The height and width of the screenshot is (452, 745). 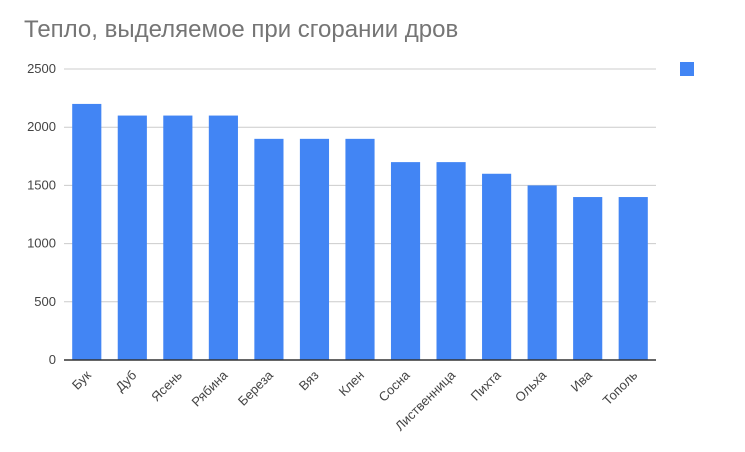 I want to click on y-tick-label: 0, so click(x=52, y=359).